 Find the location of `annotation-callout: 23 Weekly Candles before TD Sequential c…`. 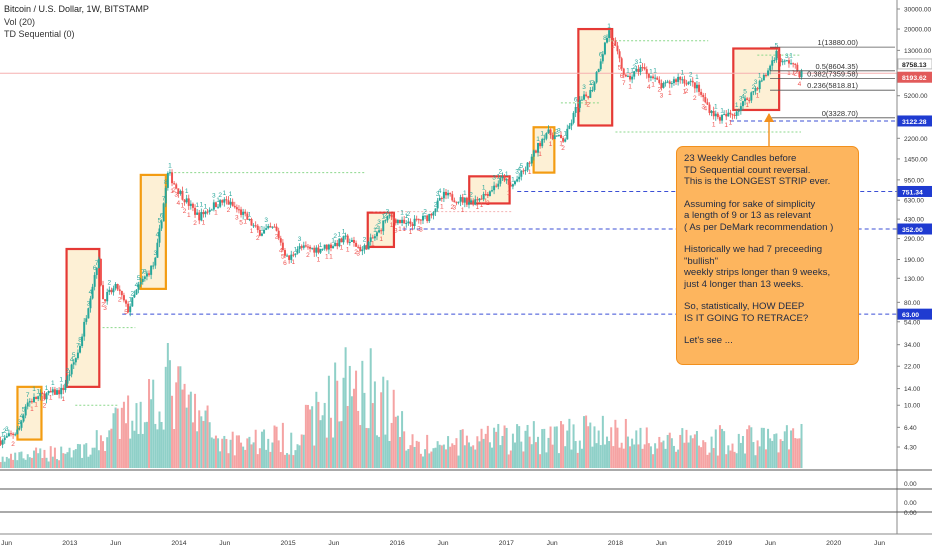

annotation-callout: 23 Weekly Candles before TD Sequential c… is located at coordinates (767, 255).